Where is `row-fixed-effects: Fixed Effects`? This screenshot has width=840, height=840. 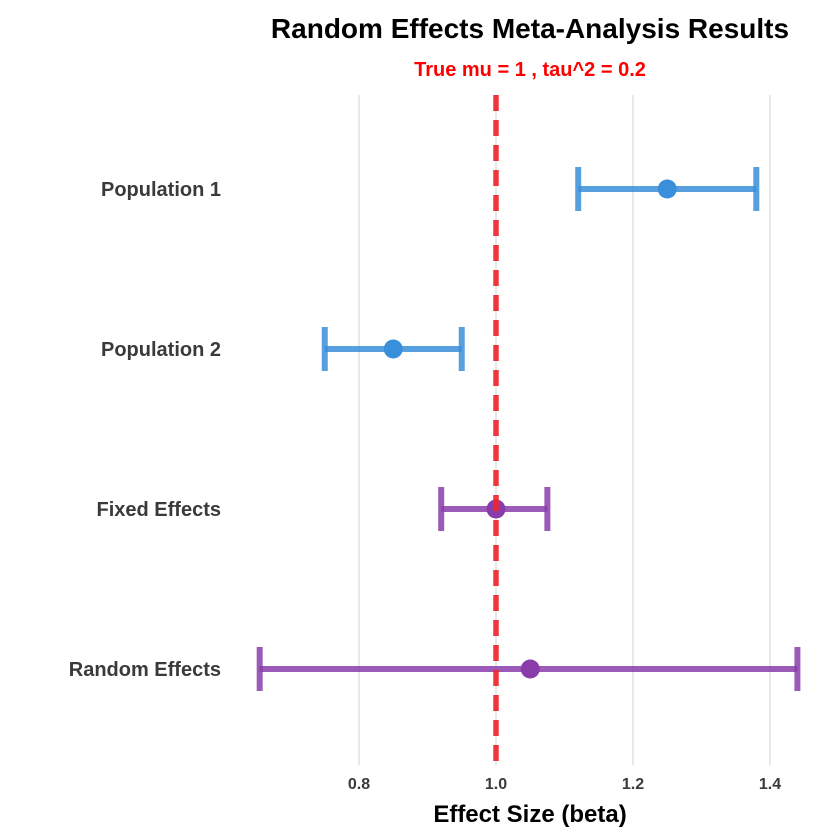 row-fixed-effects: Fixed Effects is located at coordinates (324, 509).